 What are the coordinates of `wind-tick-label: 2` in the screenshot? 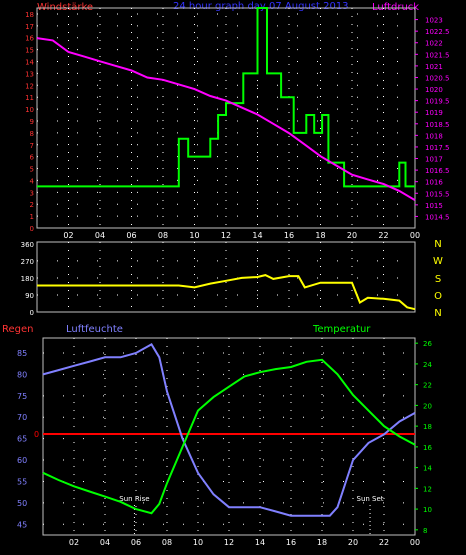 It's located at (32, 205).